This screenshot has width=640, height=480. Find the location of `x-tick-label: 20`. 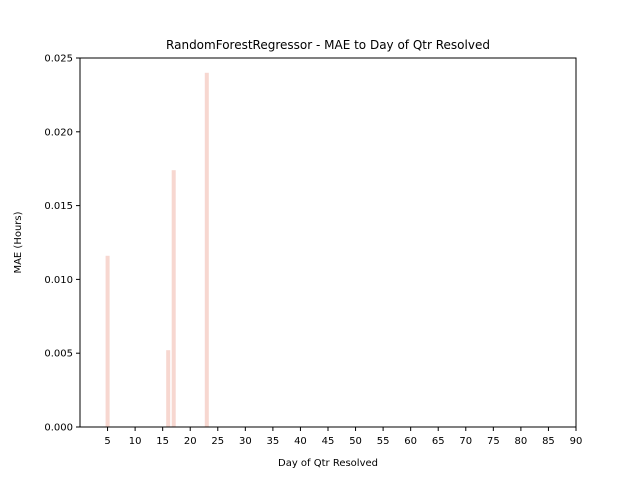

x-tick-label: 20 is located at coordinates (190, 441).